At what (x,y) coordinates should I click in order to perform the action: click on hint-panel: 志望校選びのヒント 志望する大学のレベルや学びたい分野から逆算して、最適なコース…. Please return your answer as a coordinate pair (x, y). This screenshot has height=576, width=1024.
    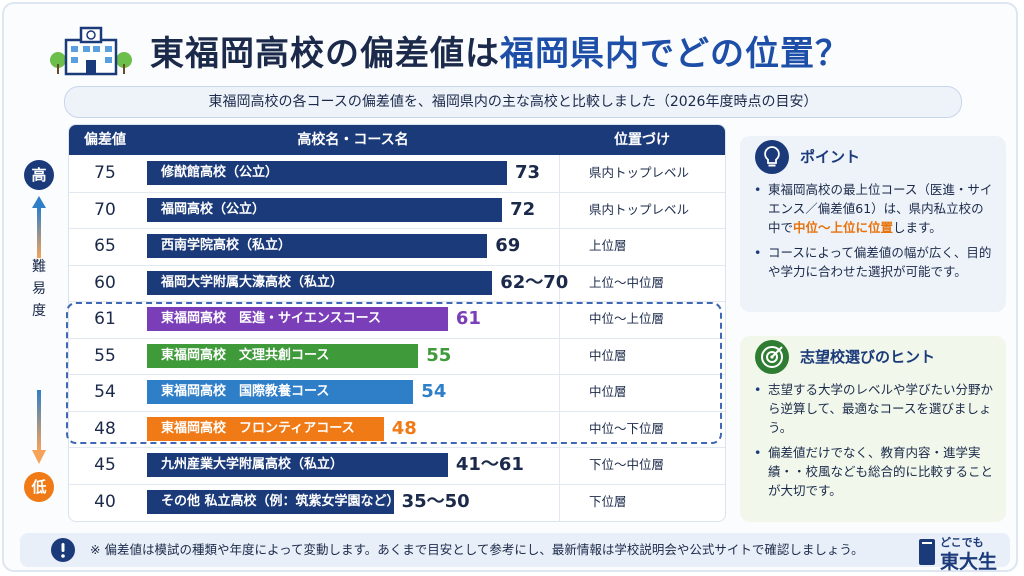
    Looking at the image, I should click on (873, 429).